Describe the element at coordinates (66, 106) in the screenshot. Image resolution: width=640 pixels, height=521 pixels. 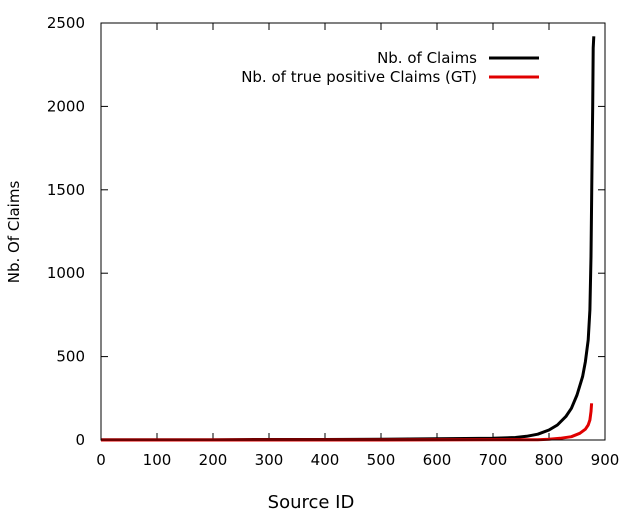
I see `y-tick-label: 2000` at that location.